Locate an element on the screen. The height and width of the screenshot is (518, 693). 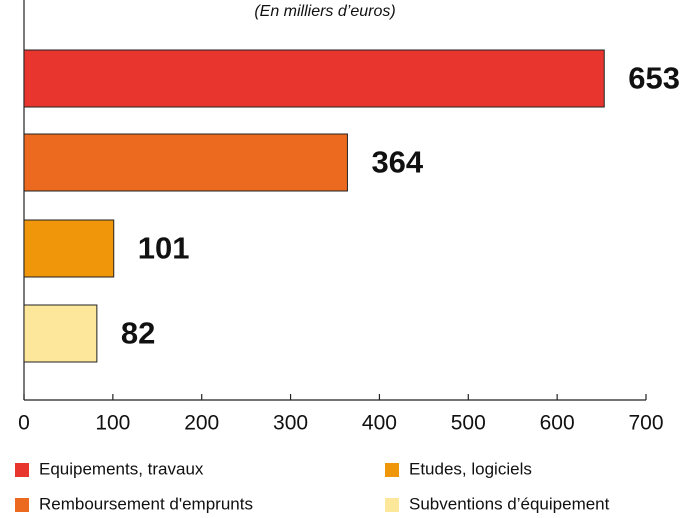
value-label: 82 is located at coordinates (138, 333).